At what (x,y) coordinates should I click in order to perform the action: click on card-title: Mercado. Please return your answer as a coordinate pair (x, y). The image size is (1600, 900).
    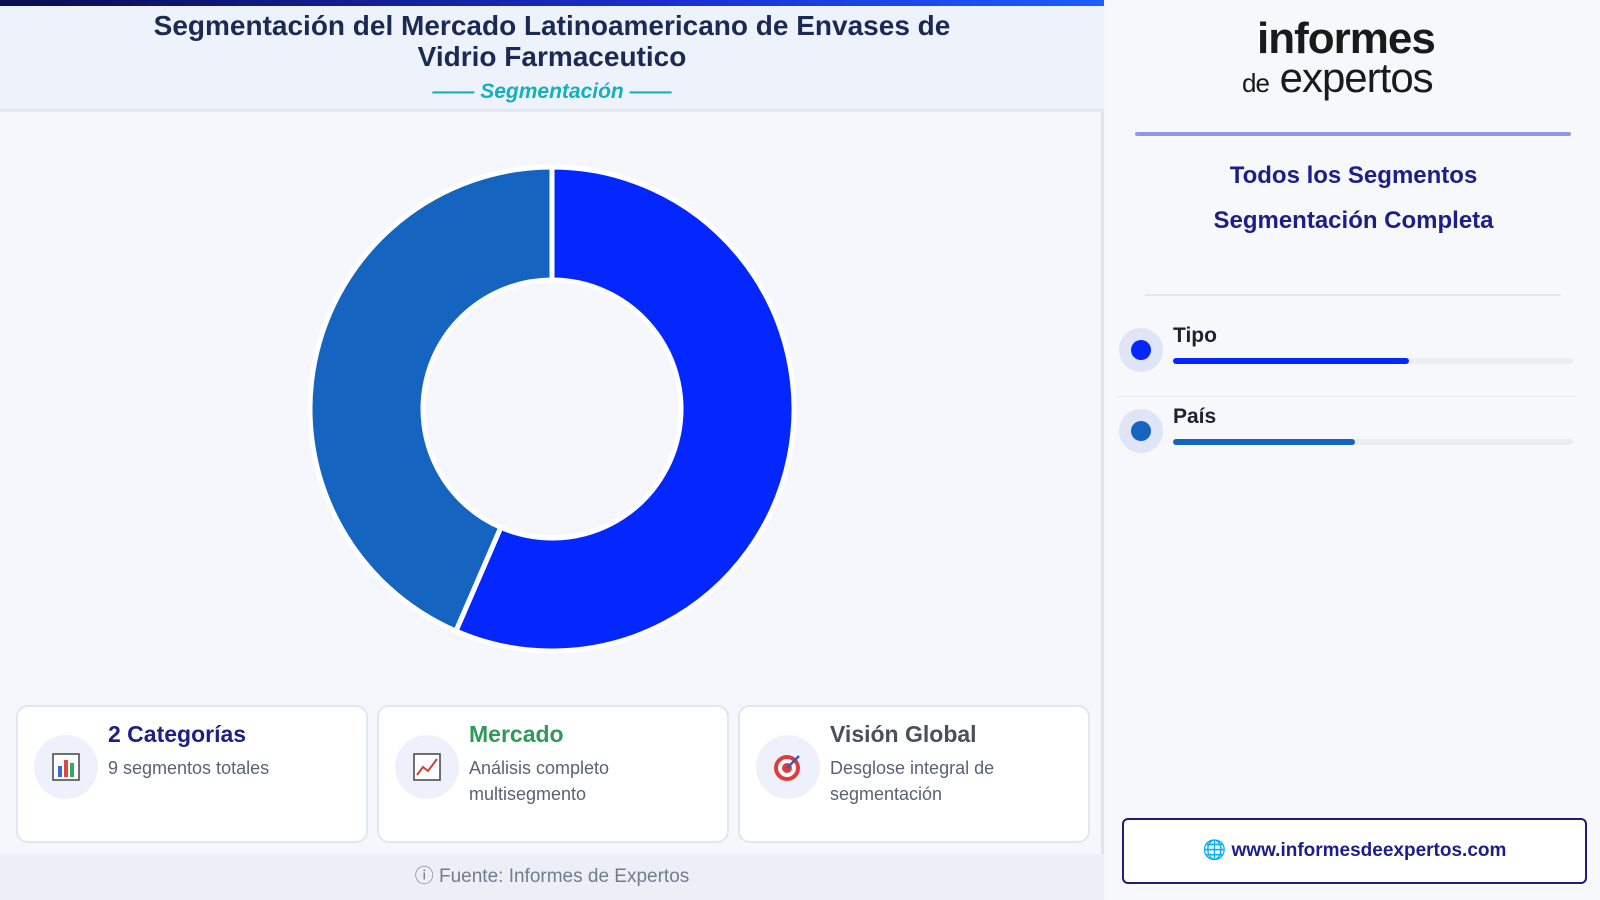
    Looking at the image, I should click on (516, 734).